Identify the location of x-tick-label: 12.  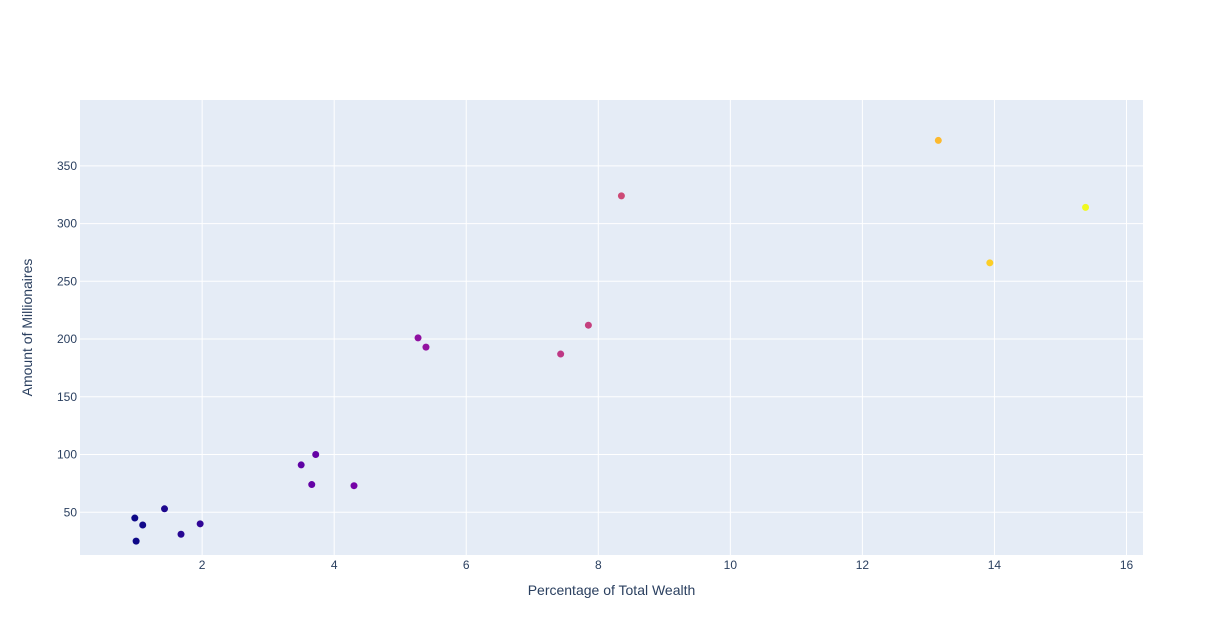
(863, 565).